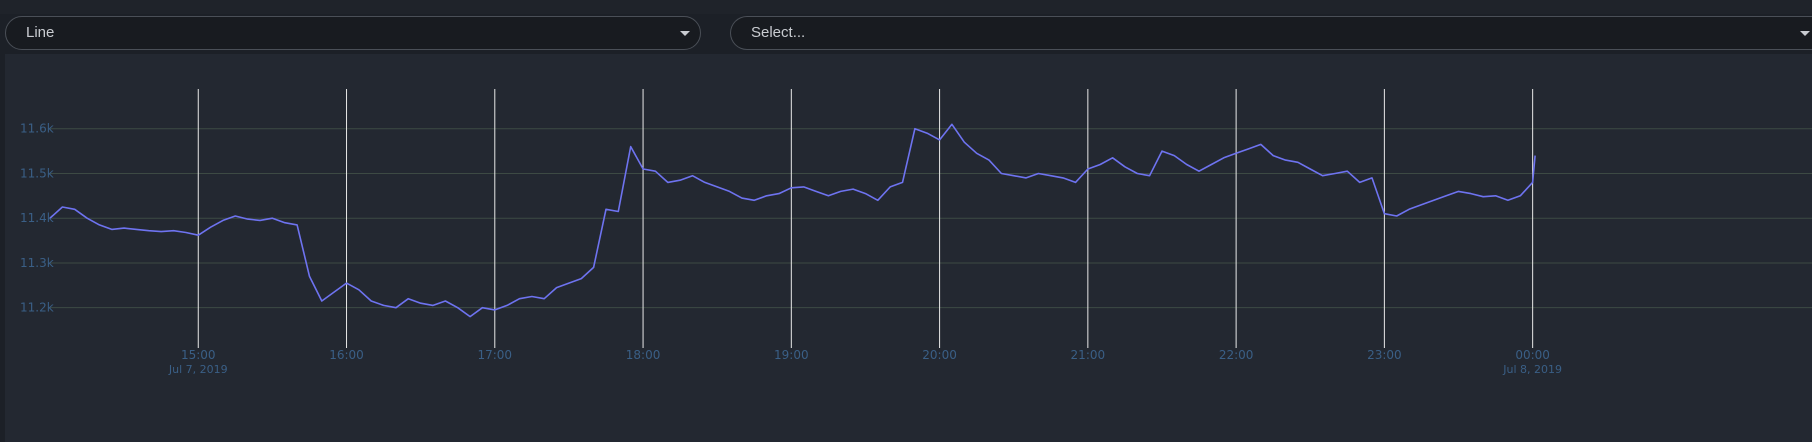  I want to click on top-strip, so click(906, 7).